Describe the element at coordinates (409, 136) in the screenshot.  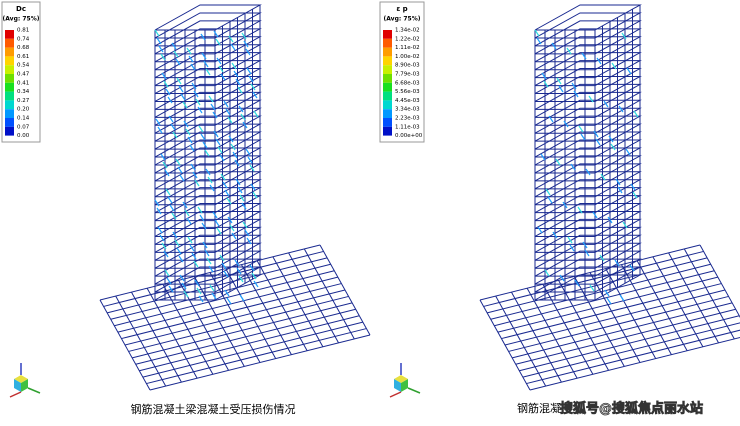
I see `legend-label: 0.00e+00` at that location.